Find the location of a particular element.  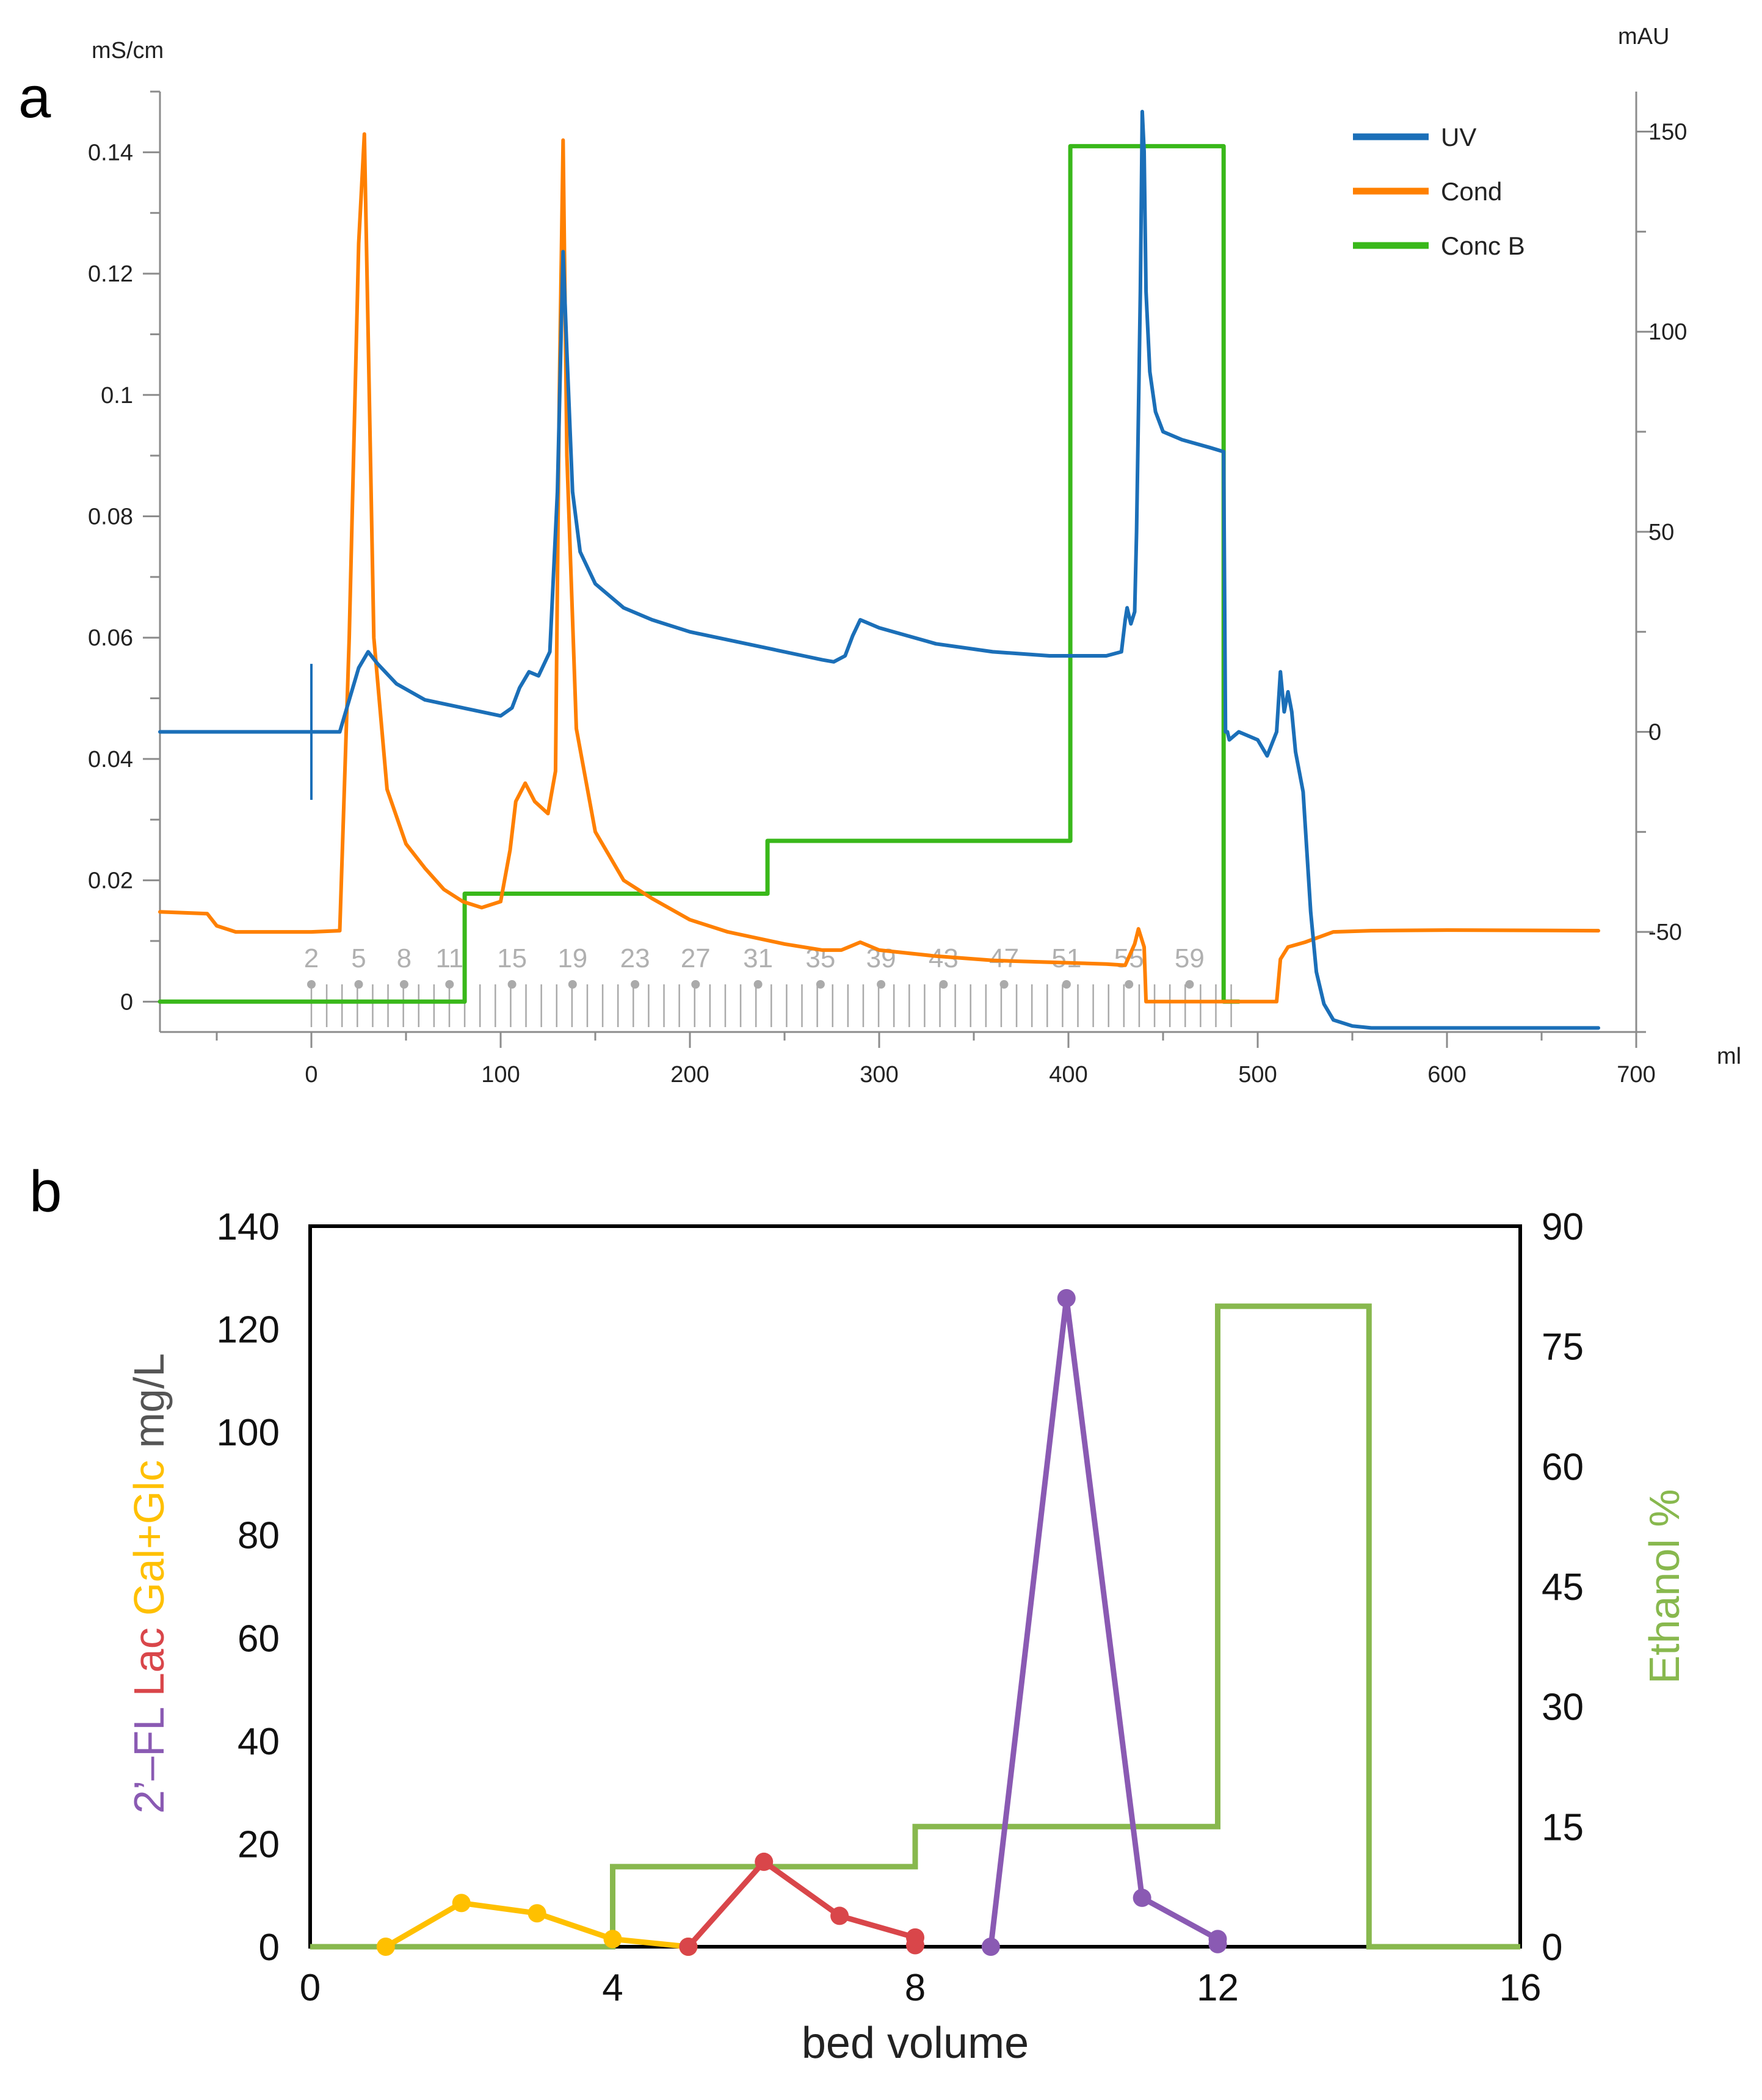

panel-a-x-tick-label: 700 is located at coordinates (1636, 1075).